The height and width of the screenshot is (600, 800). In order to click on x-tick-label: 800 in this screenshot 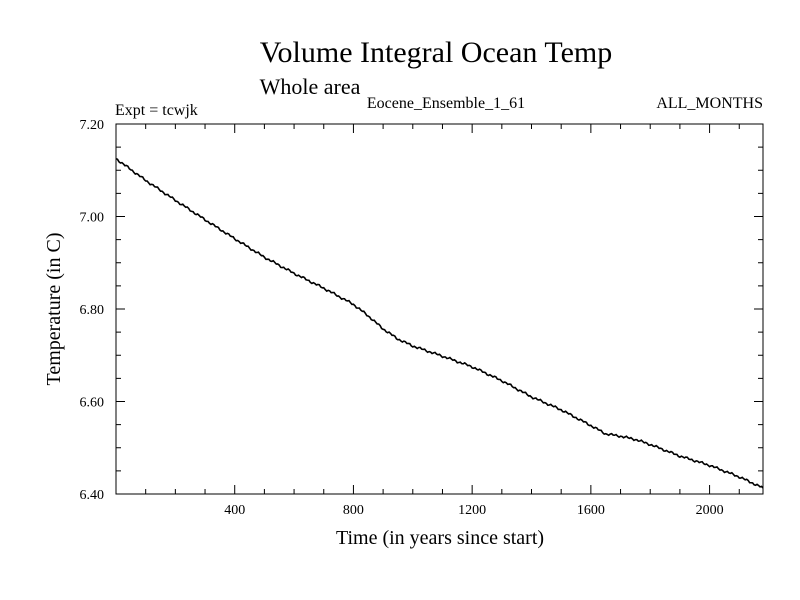, I will do `click(353, 510)`.